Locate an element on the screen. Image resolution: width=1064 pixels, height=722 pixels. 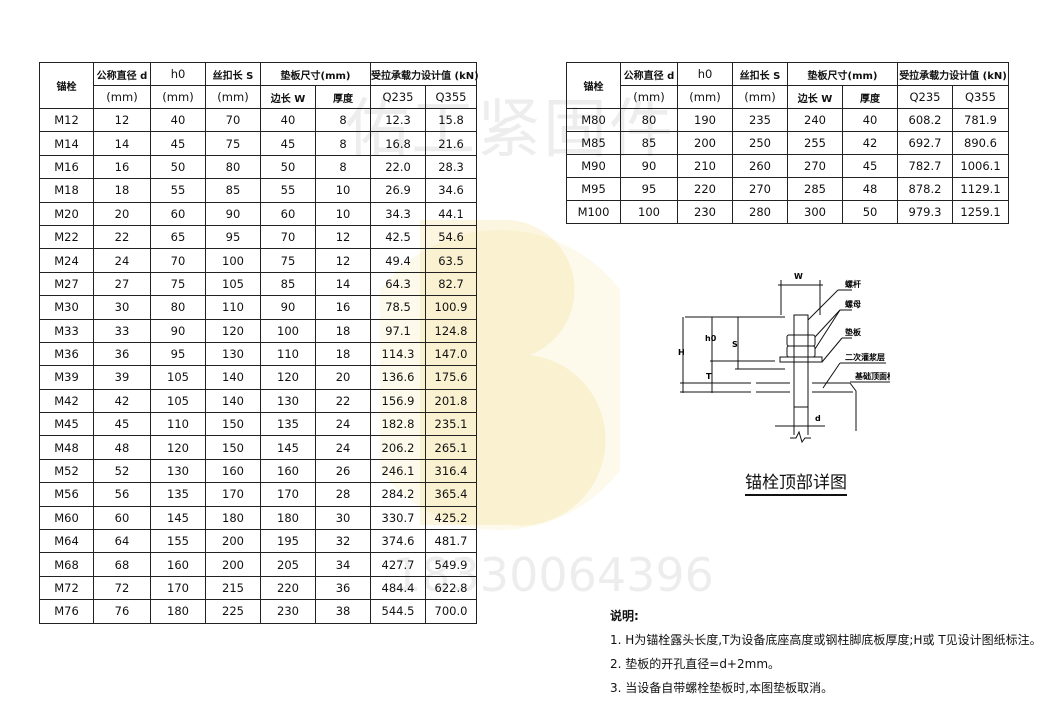
header-load: 受拉承载力设计值 (kN) is located at coordinates (424, 74).